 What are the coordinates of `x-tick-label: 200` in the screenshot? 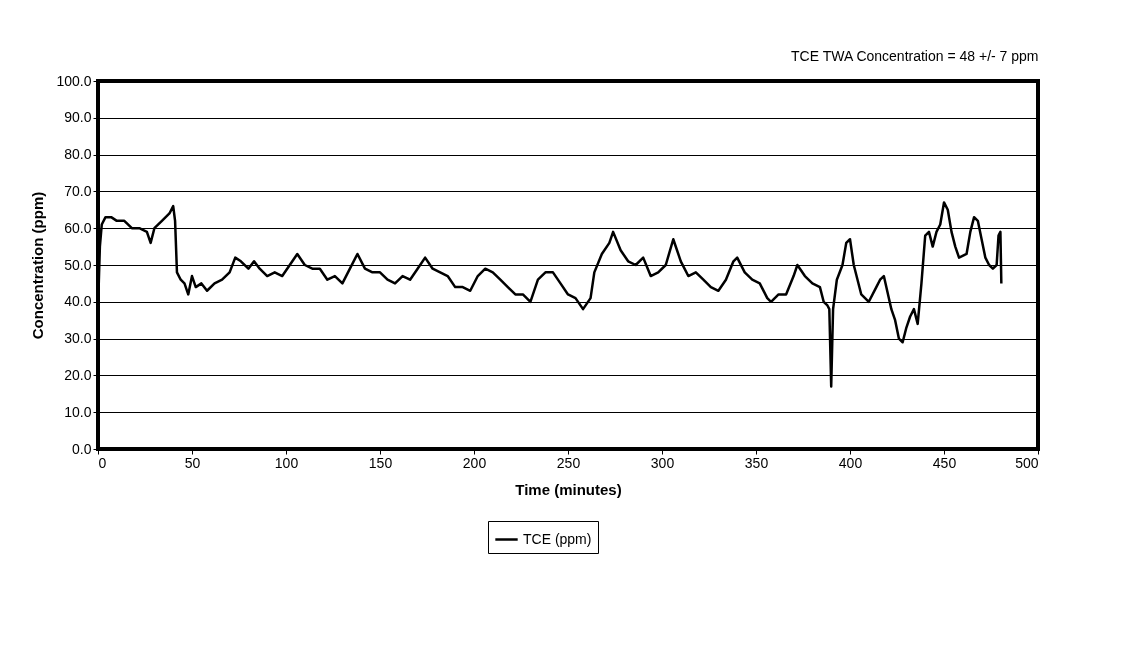 It's located at (474, 462).